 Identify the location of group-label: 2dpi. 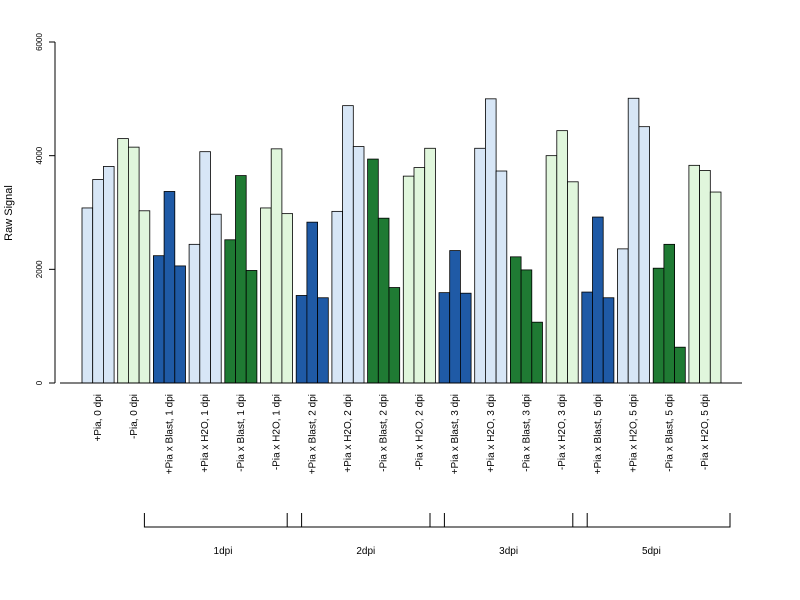
(365, 551).